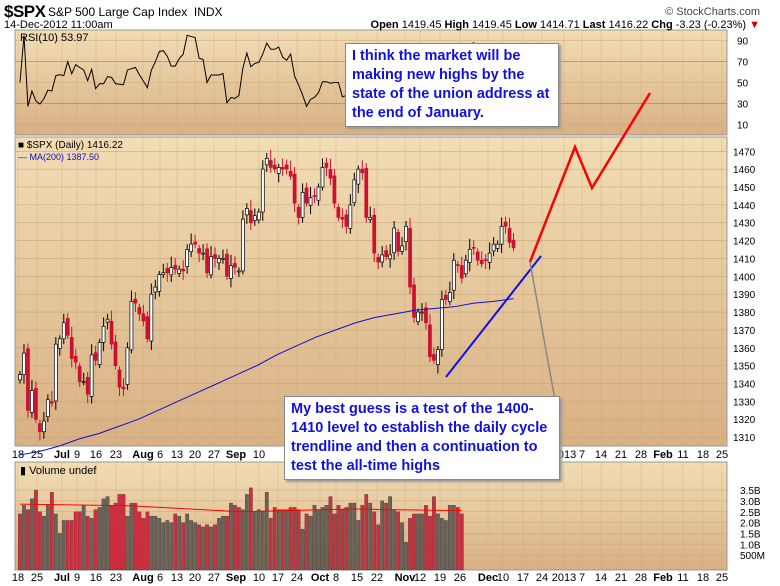  I want to click on x-tick-label-bottom: 11, so click(682, 578).